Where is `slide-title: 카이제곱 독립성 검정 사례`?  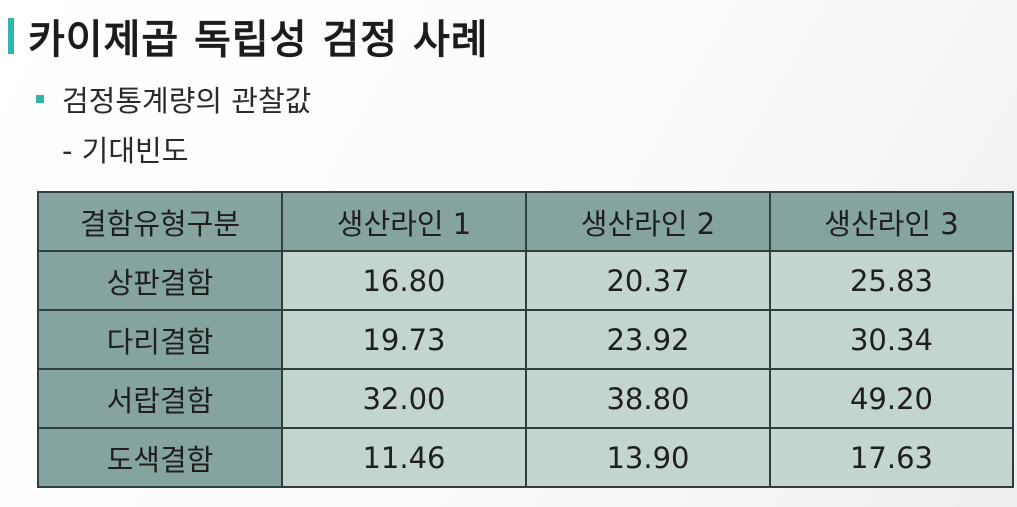
slide-title: 카이제곱 독립성 검정 사례 is located at coordinates (258, 40).